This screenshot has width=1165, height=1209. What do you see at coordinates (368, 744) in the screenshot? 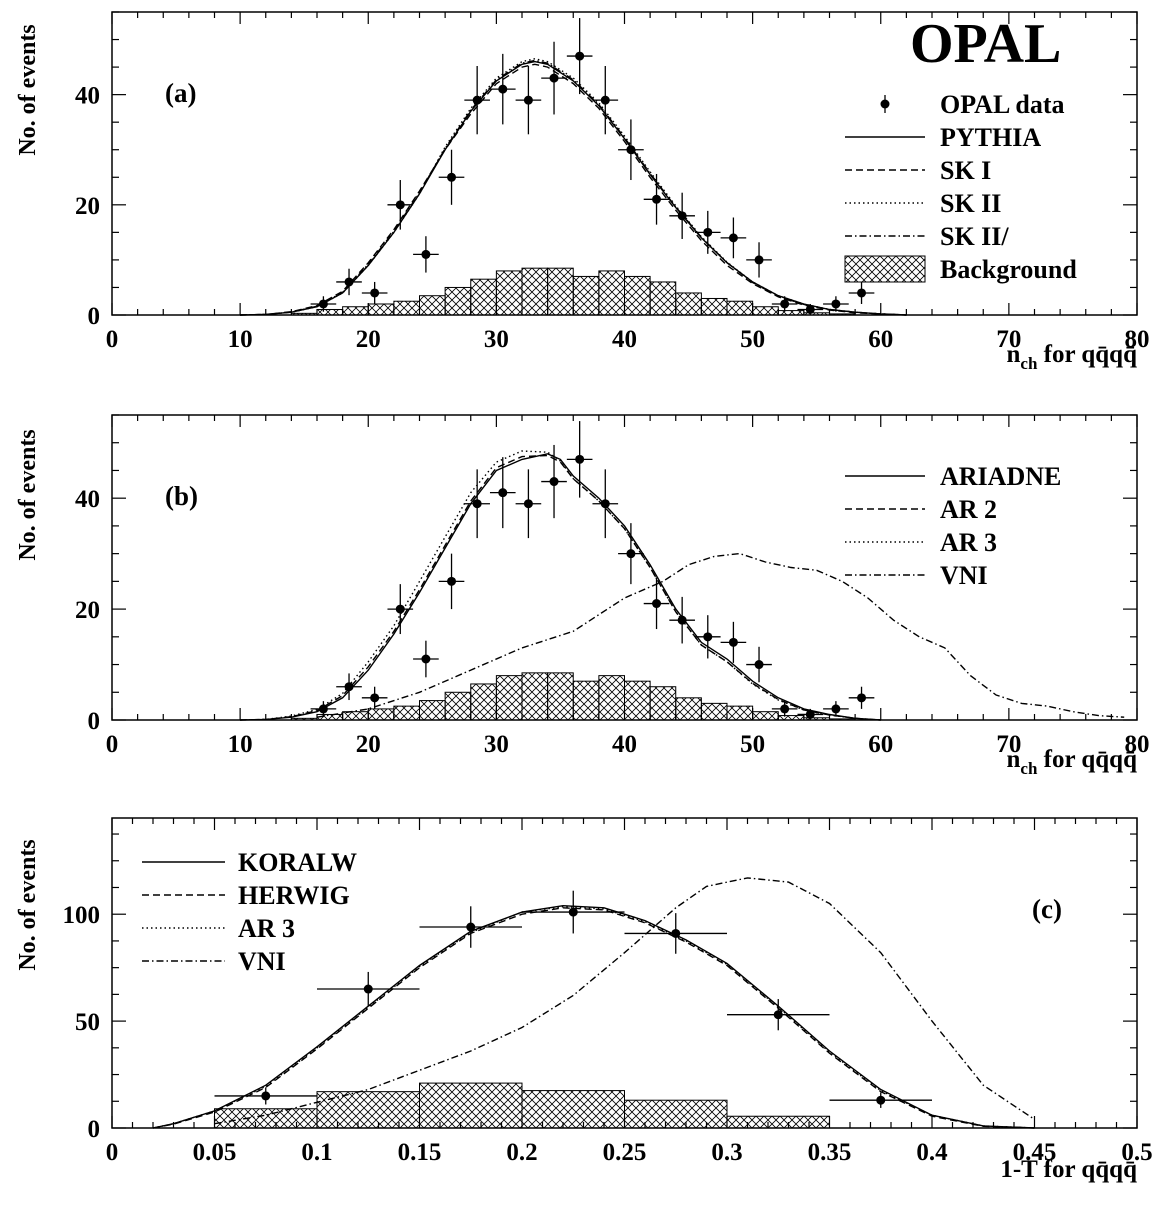
I see `x-tick-label: 20` at bounding box center [368, 744].